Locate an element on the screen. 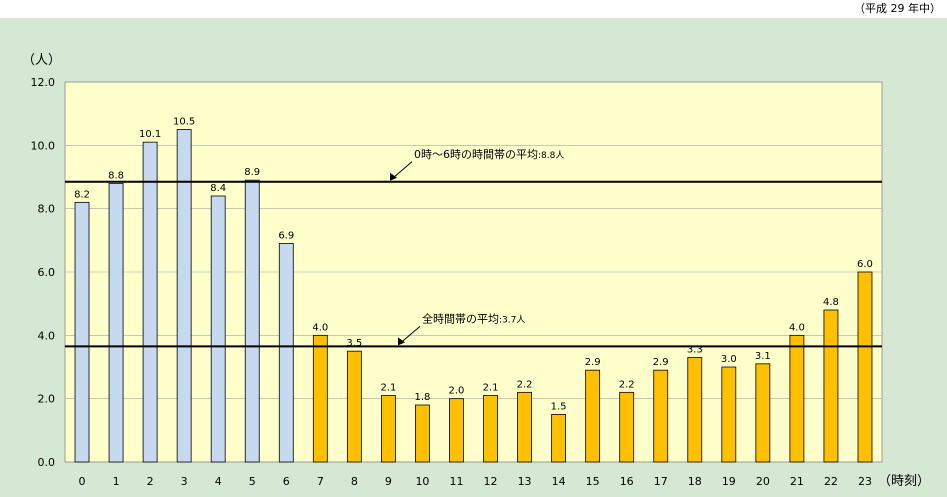 The height and width of the screenshot is (497, 947). x-axis-label: （時刻） is located at coordinates (904, 481).